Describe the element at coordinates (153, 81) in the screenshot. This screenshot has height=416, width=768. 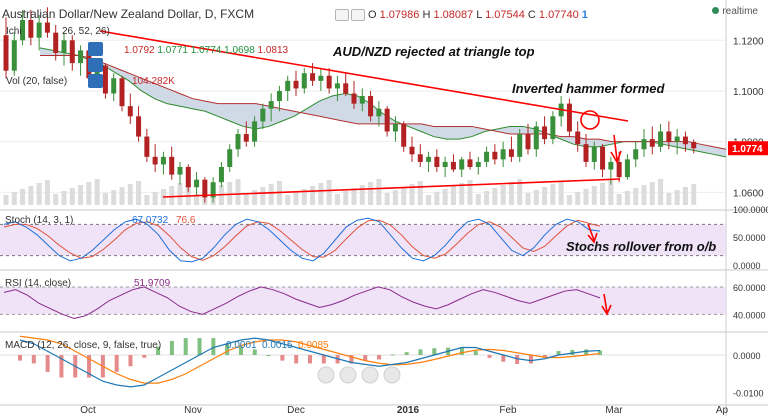
I see `volume-value: 104.282K` at that location.